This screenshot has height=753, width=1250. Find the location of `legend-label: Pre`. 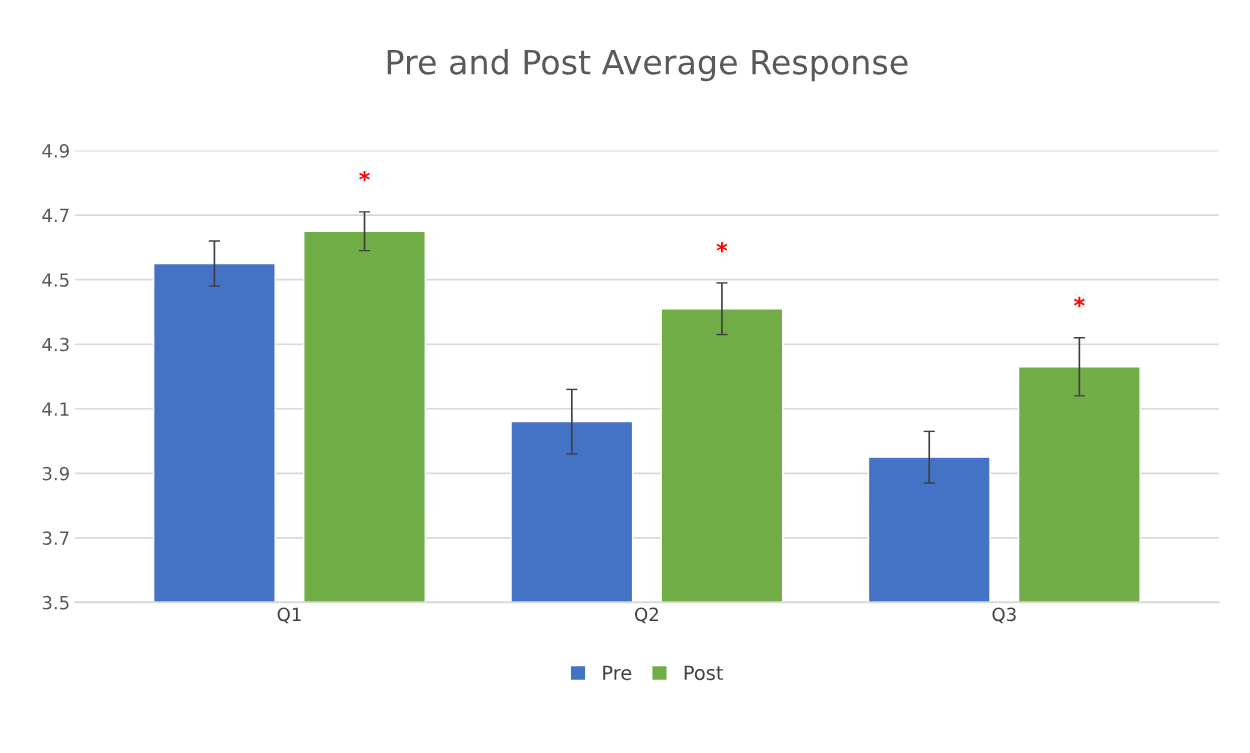

legend-label: Pre is located at coordinates (617, 673).